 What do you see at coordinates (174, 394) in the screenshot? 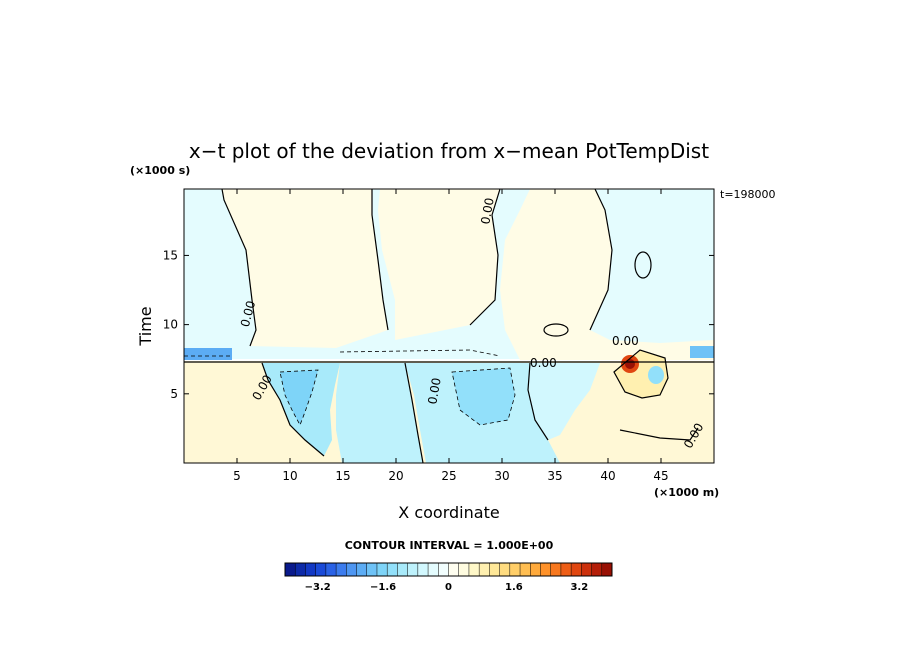
I see `y-tick-label: 5` at bounding box center [174, 394].